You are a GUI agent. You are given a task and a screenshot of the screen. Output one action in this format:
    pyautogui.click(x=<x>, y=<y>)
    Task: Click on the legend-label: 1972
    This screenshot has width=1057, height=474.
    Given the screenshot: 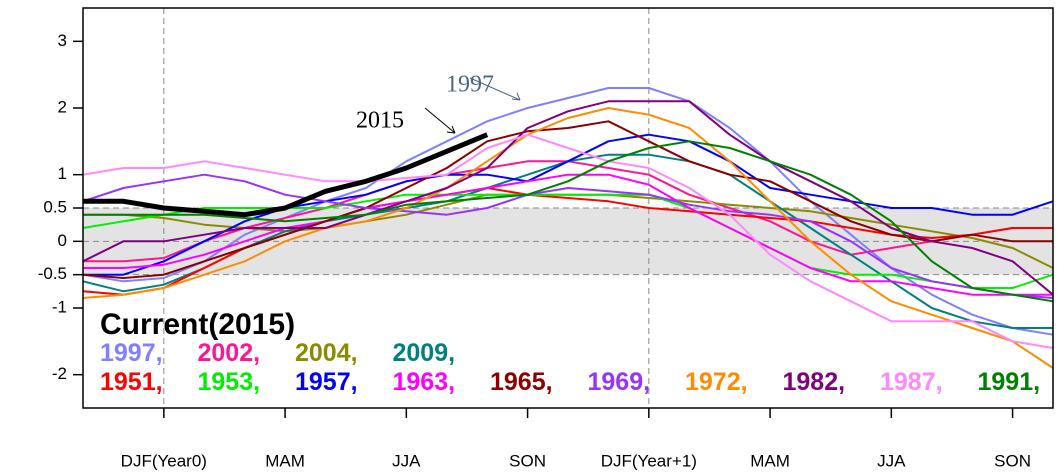 What is the action you would take?
    pyautogui.click(x=713, y=382)
    